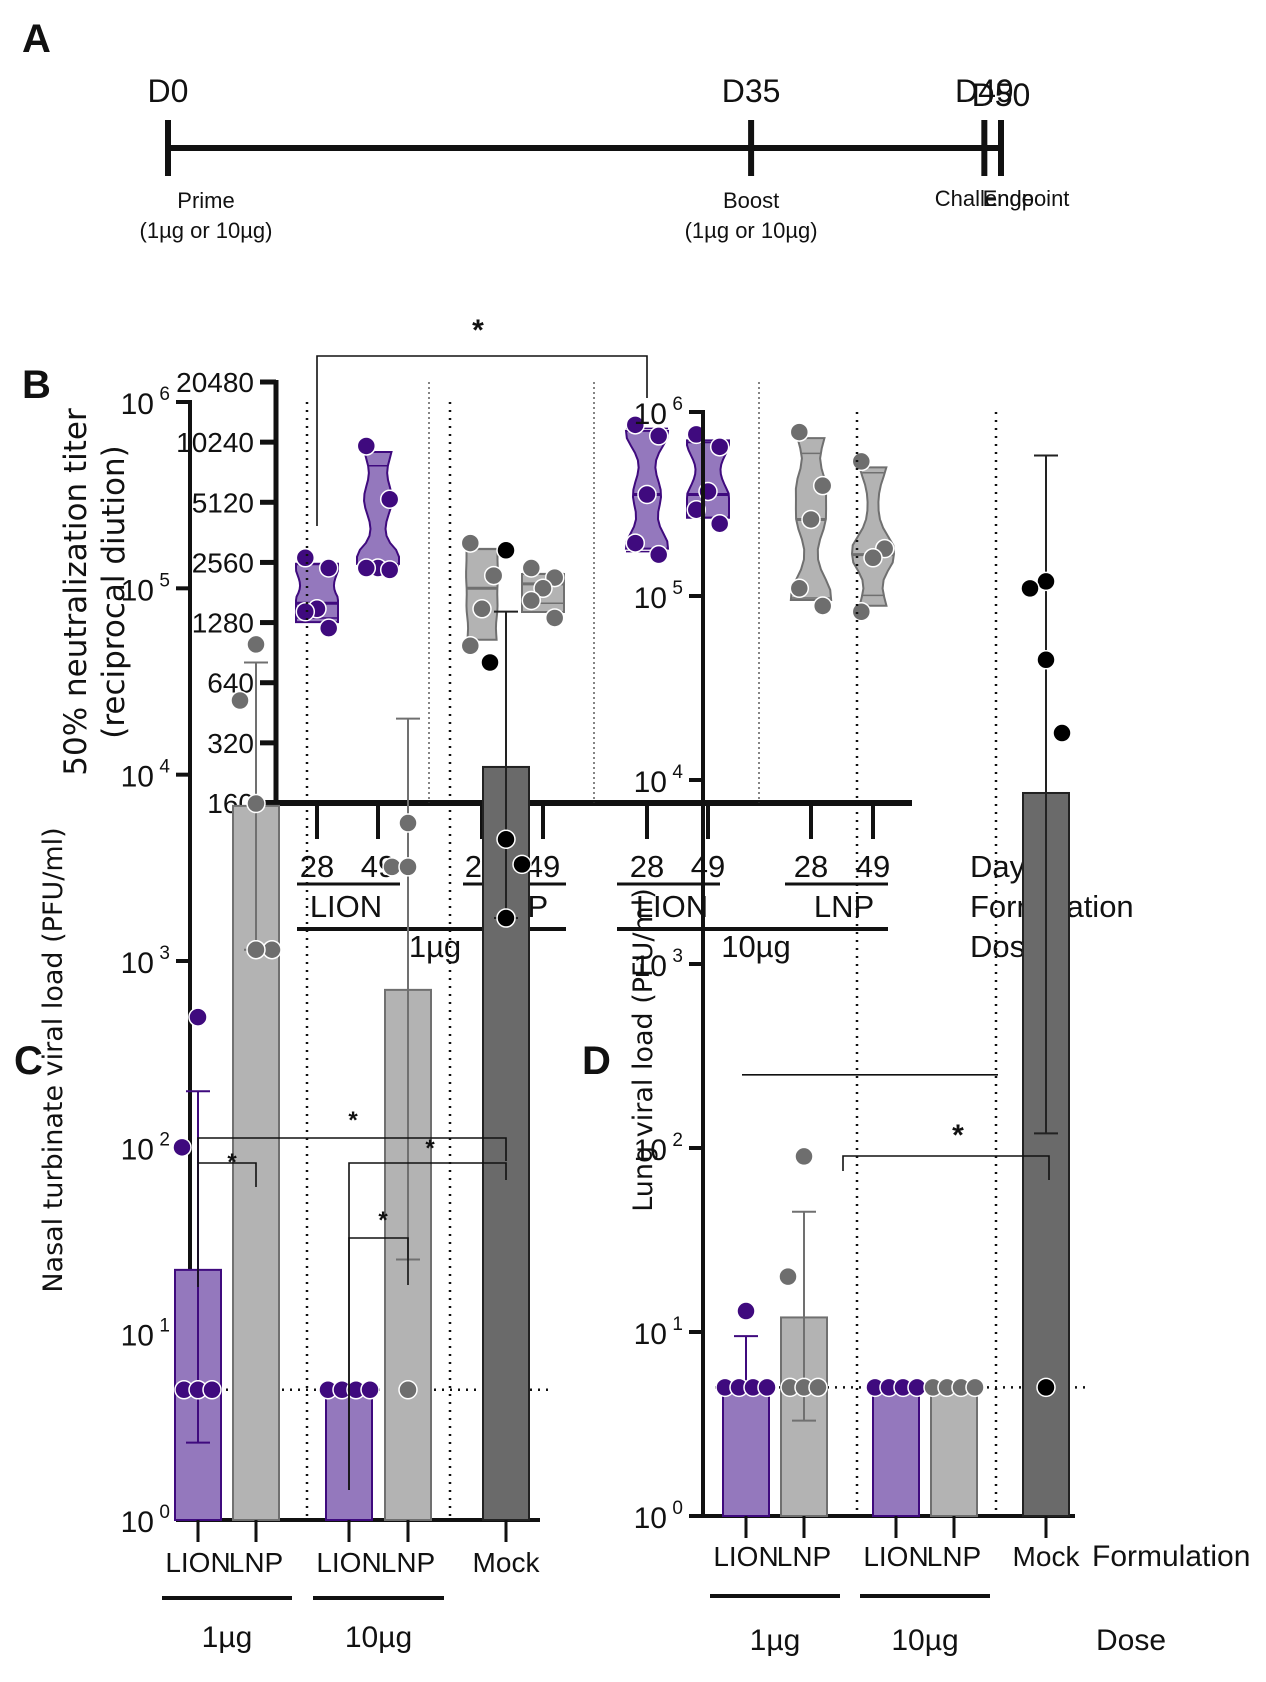 The height and width of the screenshot is (1682, 1266). What do you see at coordinates (677, 772) in the screenshot?
I see `y-tick-exponent: 4` at bounding box center [677, 772].